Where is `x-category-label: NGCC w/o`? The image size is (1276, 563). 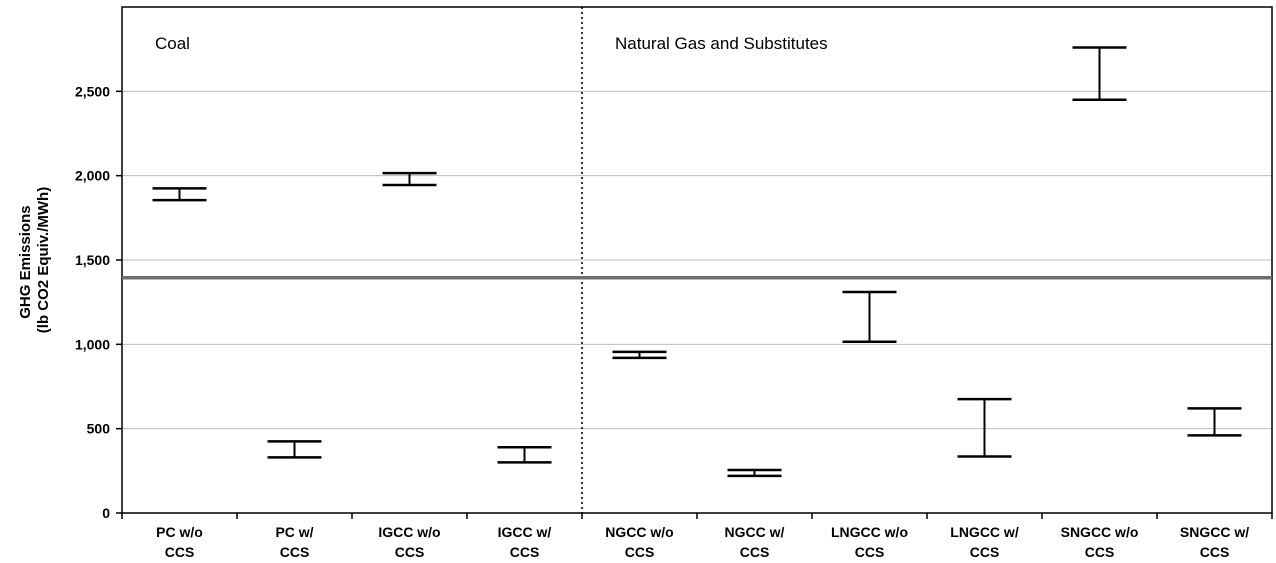 x-category-label: NGCC w/o is located at coordinates (639, 532).